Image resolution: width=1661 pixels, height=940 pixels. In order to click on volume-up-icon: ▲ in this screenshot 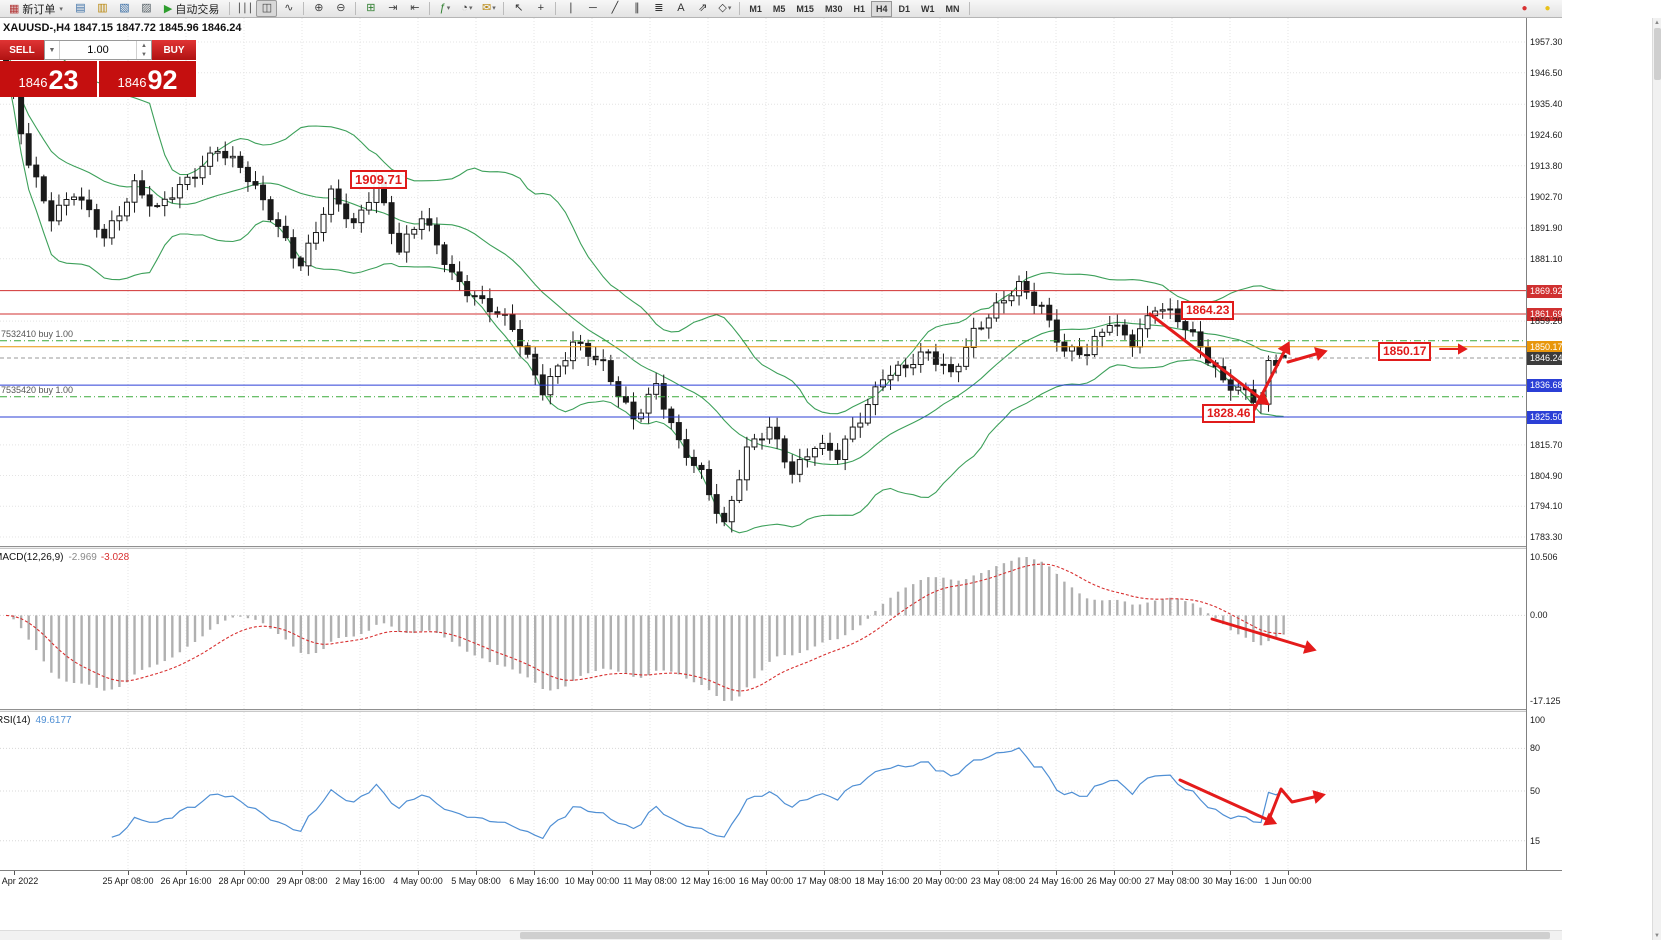, I will do `click(144, 45)`.